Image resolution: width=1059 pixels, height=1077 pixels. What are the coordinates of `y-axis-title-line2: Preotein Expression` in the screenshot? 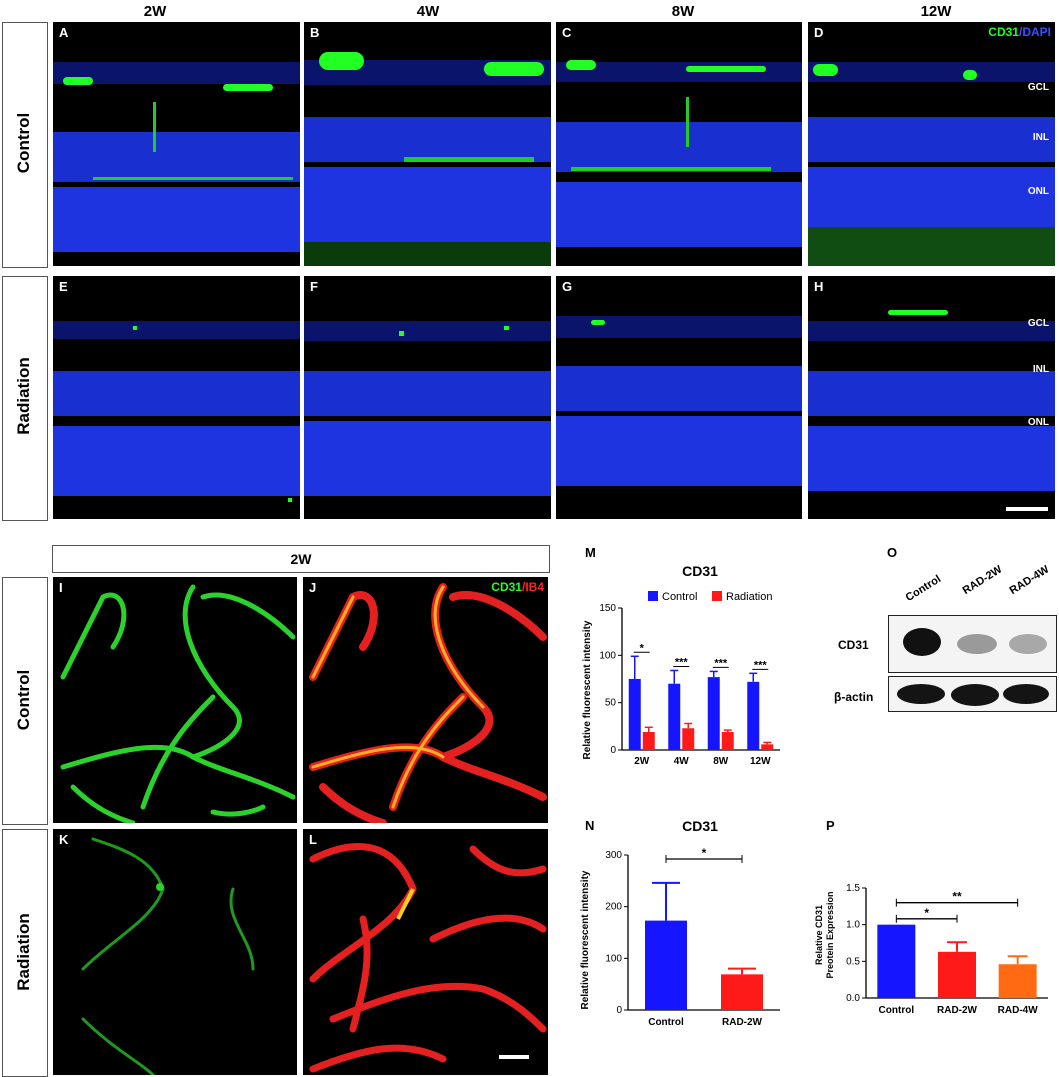 It's located at (830, 934).